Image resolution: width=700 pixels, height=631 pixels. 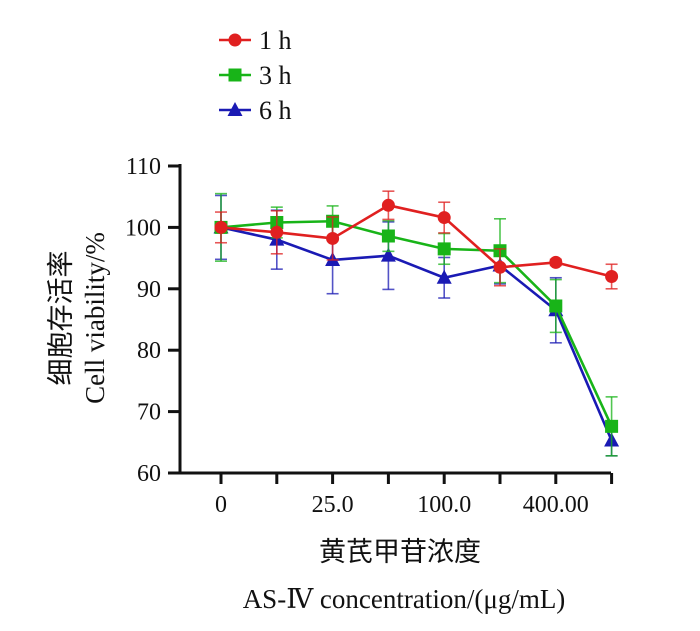 What do you see at coordinates (143, 167) in the screenshot?
I see `y-tick-label: 110` at bounding box center [143, 167].